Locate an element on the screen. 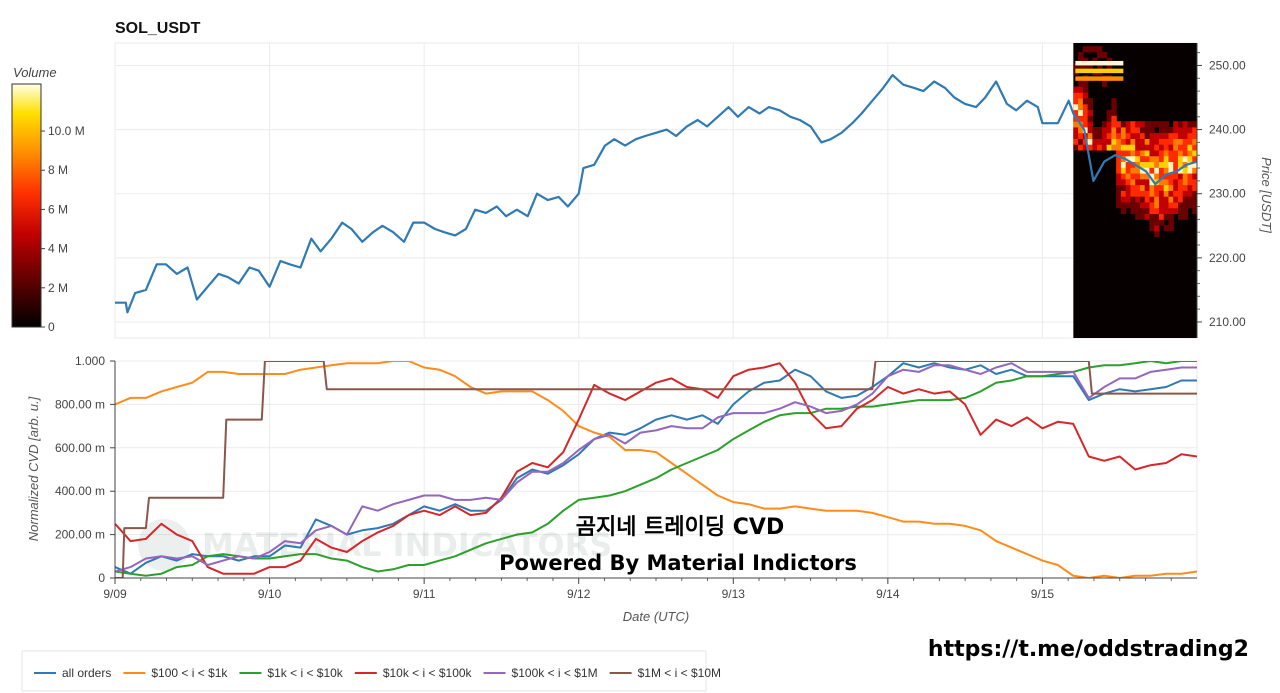  heatmap-band is located at coordinates (1099, 71).